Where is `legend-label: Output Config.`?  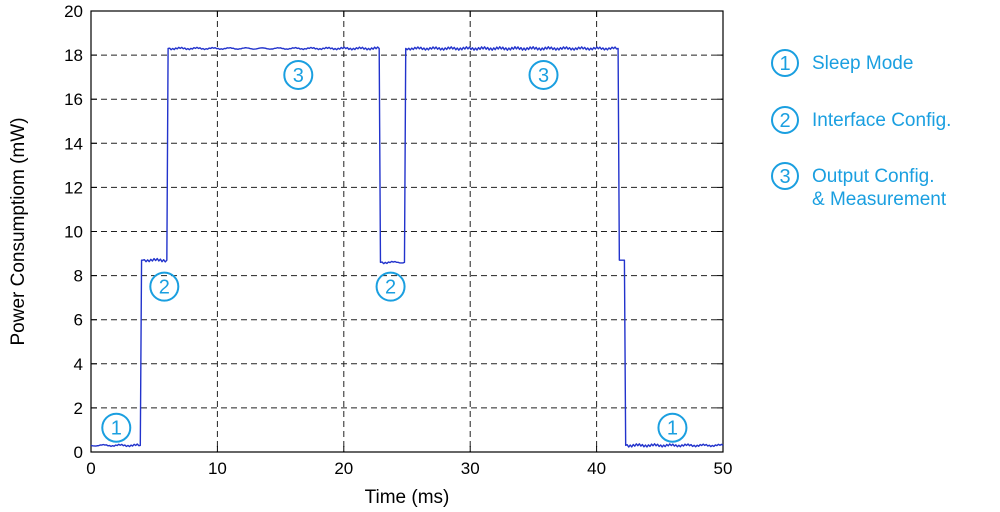
legend-label: Output Config. is located at coordinates (873, 176).